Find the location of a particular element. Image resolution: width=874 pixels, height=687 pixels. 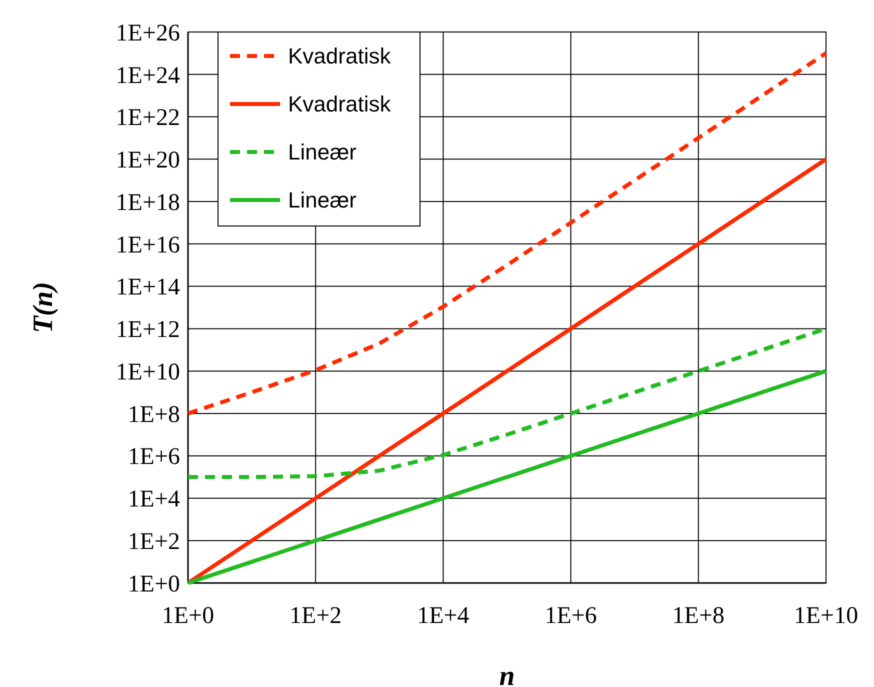

y-tick-label: 1E+6 is located at coordinates (154, 457).